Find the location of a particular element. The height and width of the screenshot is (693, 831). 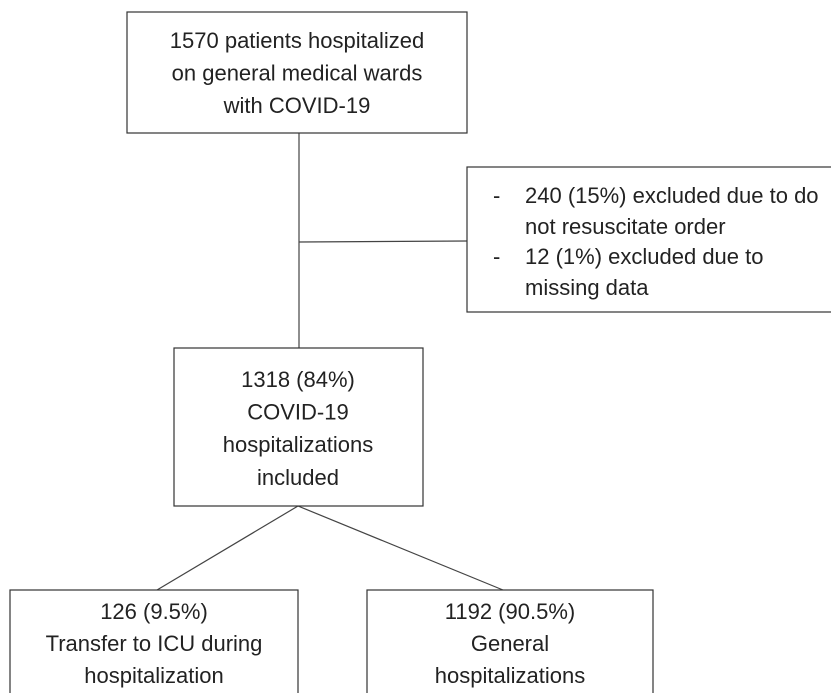

node-text: 126 (9.5%) is located at coordinates (154, 611).